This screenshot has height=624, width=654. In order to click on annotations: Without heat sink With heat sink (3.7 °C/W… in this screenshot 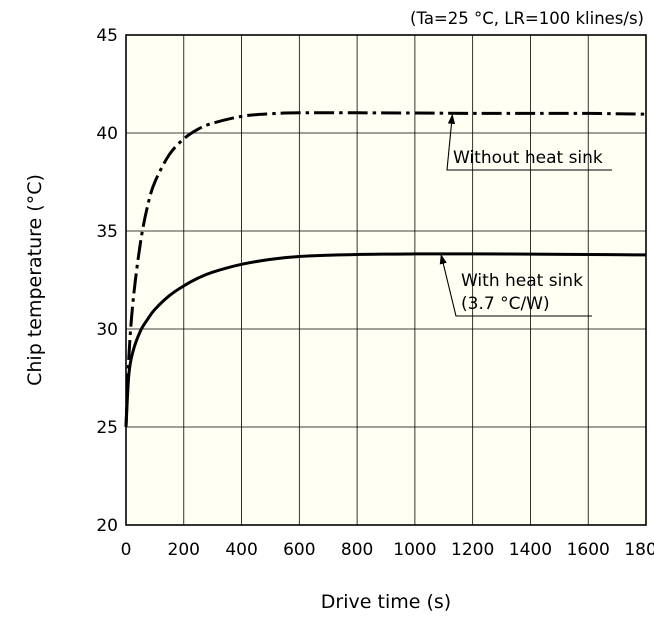, I will do `click(525, 215)`.